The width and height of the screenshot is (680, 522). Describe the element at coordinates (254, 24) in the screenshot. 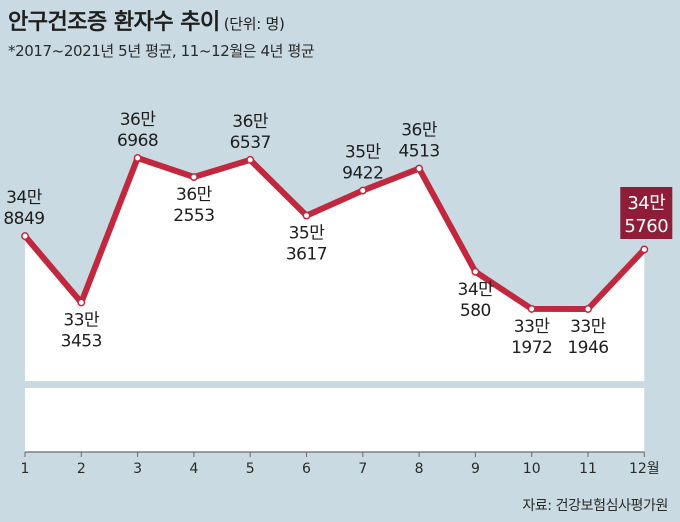

I see `unit-label: (단위: 명)` at that location.